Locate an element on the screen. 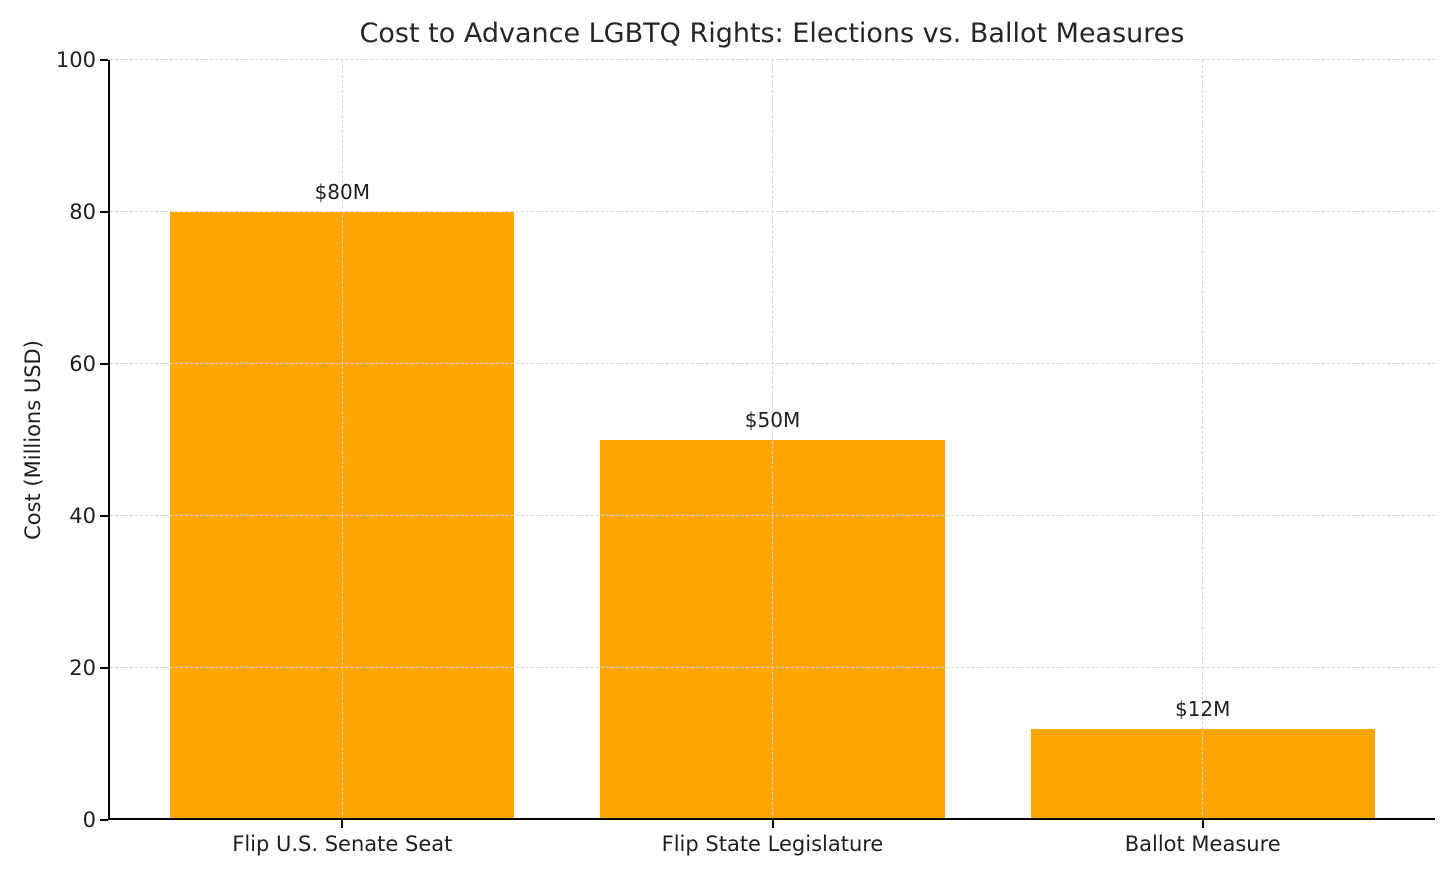 The width and height of the screenshot is (1456, 874). x-axis-spine is located at coordinates (771, 819).